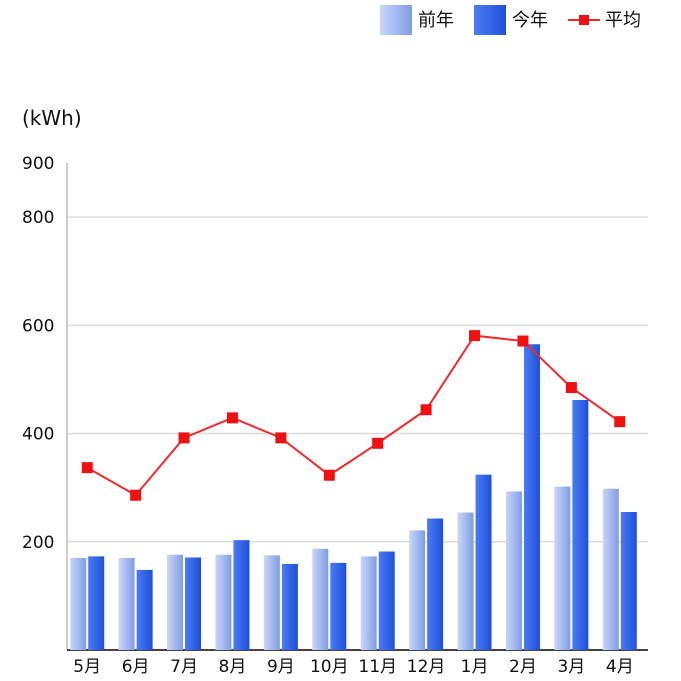 This screenshot has height=681, width=681. Describe the element at coordinates (38, 543) in the screenshot. I see `y-tick-label: 200` at that location.